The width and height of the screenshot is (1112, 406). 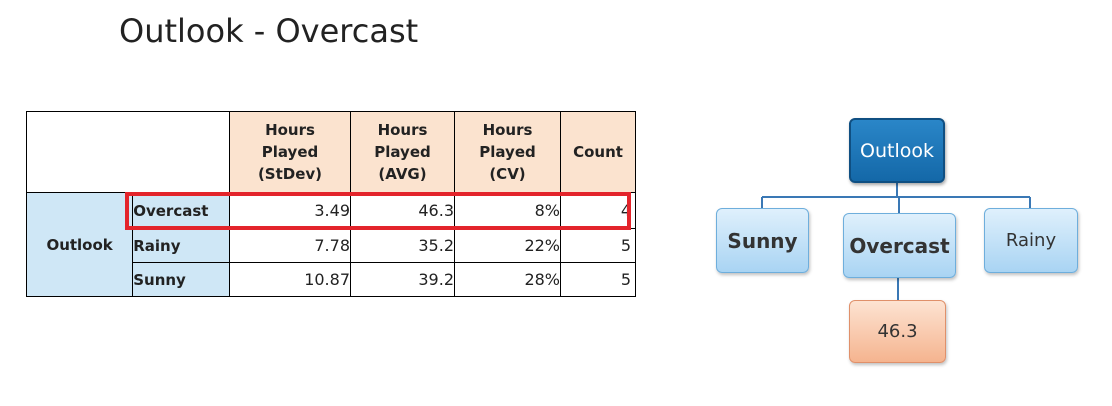 I want to click on cell-cv: 22%, so click(x=507, y=245).